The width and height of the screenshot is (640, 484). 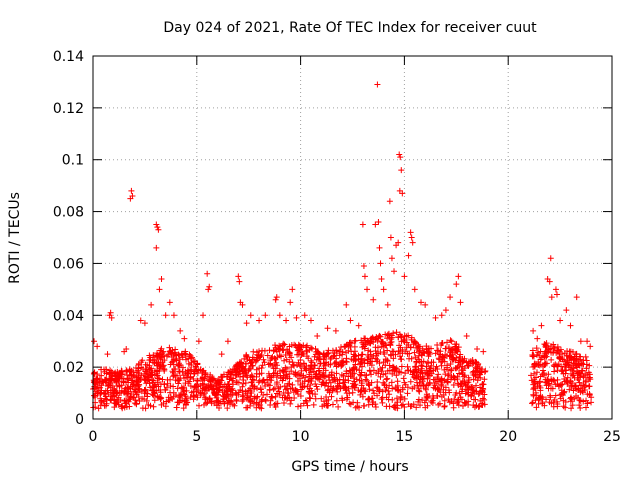 What do you see at coordinates (93, 437) in the screenshot?
I see `x-tick-label: 0` at bounding box center [93, 437].